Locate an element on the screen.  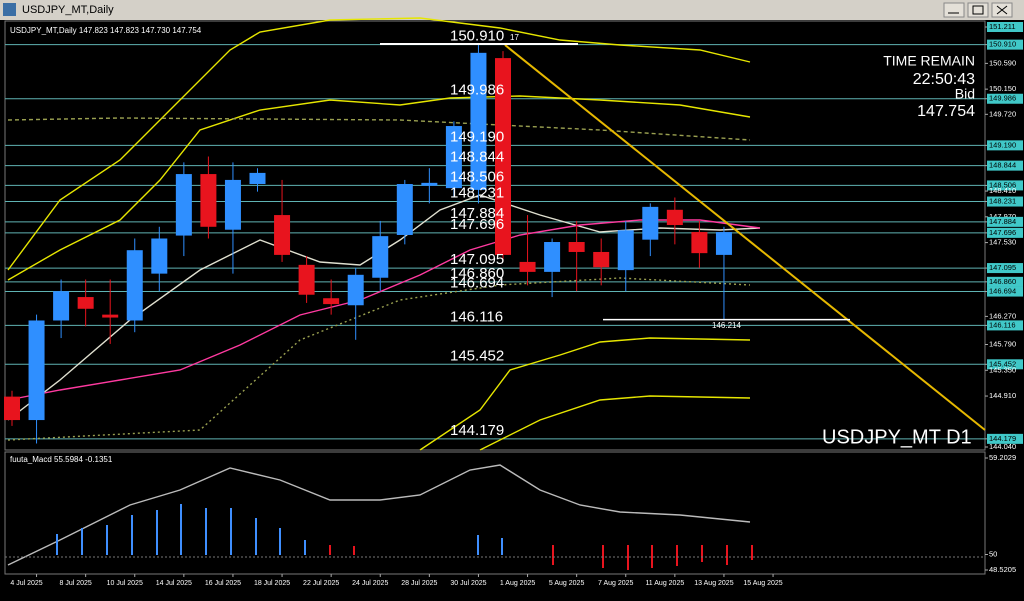
date-label: 16 Jul 2025 is located at coordinates (223, 583).